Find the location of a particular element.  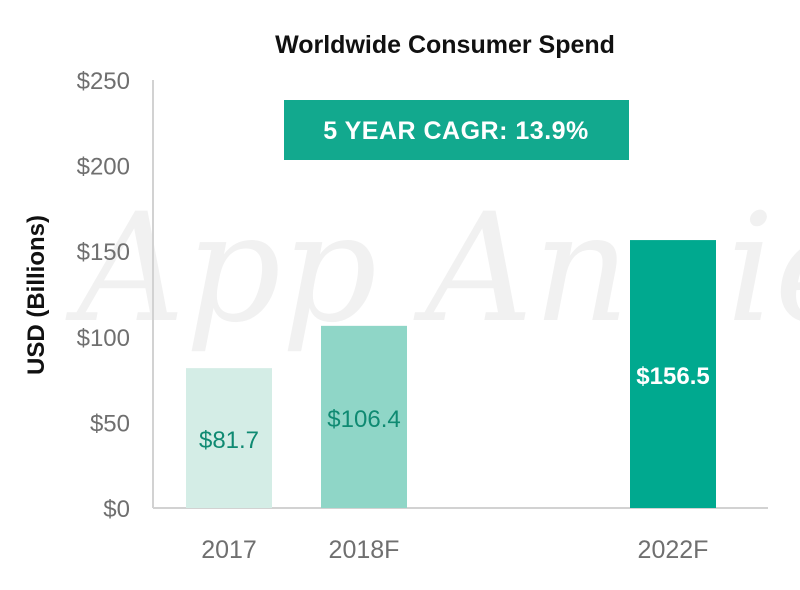

bar-2018f is located at coordinates (364, 416).